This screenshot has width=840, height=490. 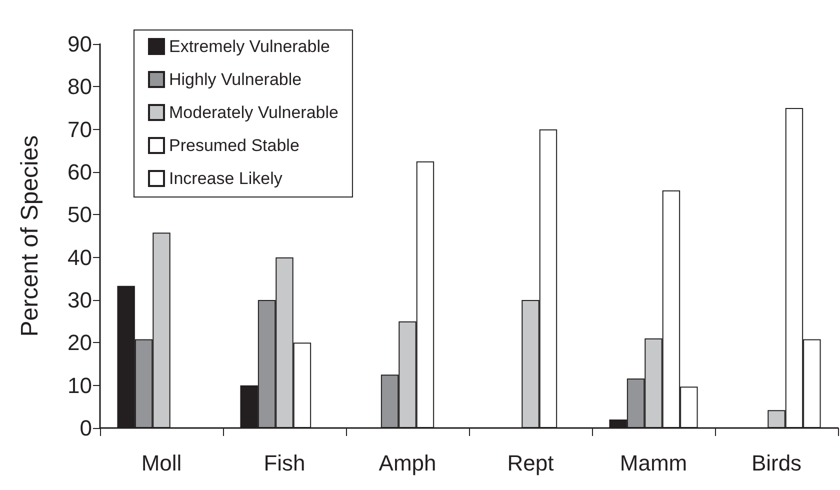 What do you see at coordinates (80, 87) in the screenshot?
I see `y-tick-label: 80` at bounding box center [80, 87].